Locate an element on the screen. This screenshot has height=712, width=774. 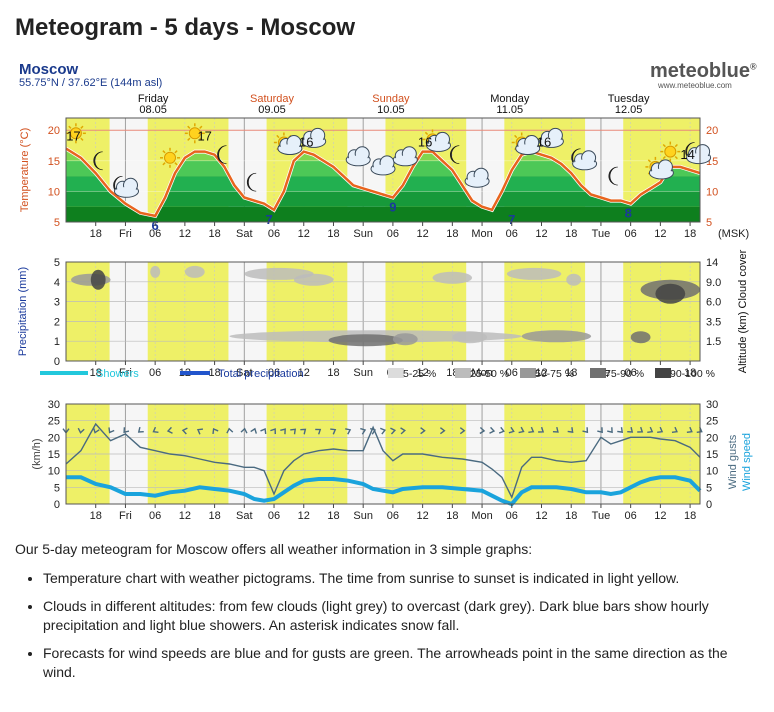
legend-cover-label: 75-90 % is located at coordinates (624, 374).